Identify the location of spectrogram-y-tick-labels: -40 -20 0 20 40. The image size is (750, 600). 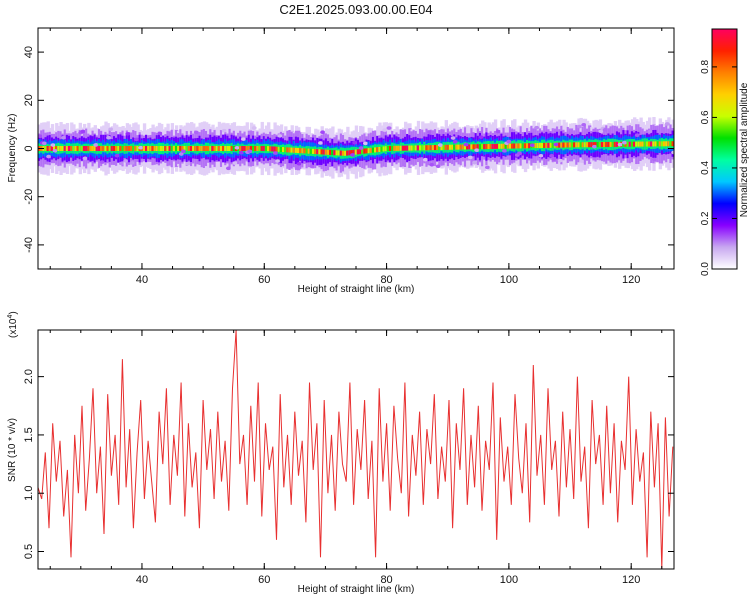
(29, 149).